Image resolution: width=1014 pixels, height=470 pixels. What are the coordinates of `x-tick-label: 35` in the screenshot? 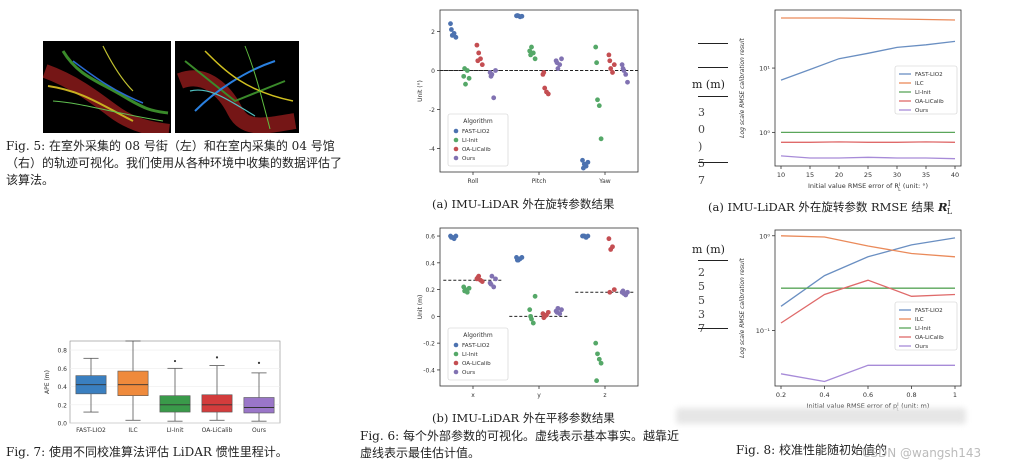 It's located at (926, 175).